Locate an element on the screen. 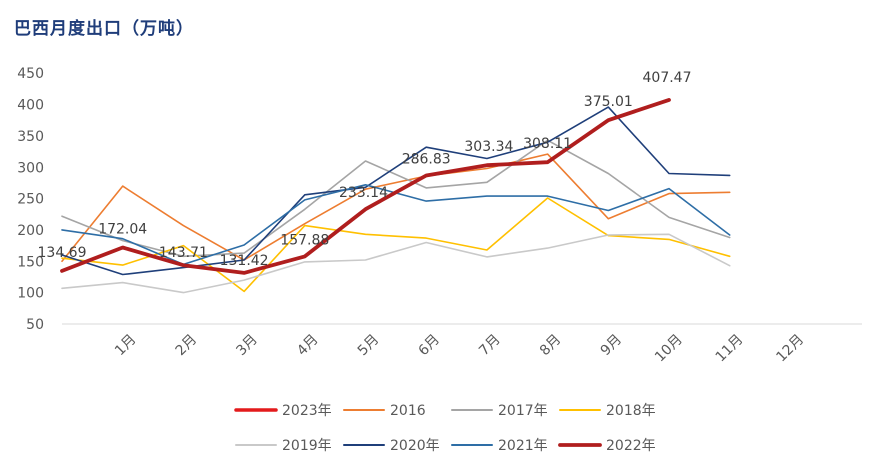  x-tick-label: 5月 is located at coordinates (369, 346).